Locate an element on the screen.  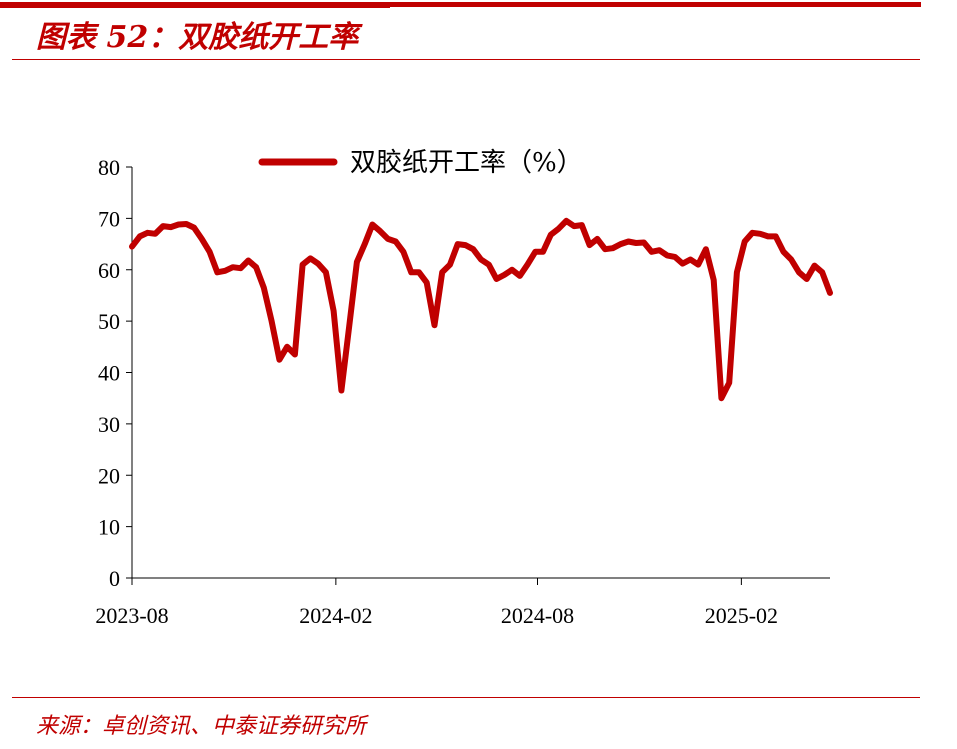
y-tick-label: 0 is located at coordinates (114, 578).